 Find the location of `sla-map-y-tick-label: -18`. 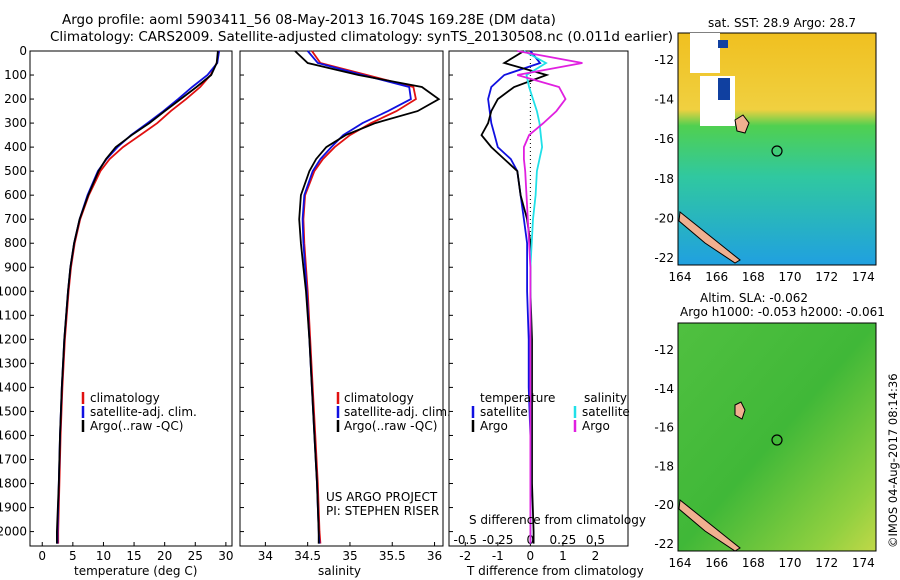

sla-map-y-tick-label: -18 is located at coordinates (664, 466).